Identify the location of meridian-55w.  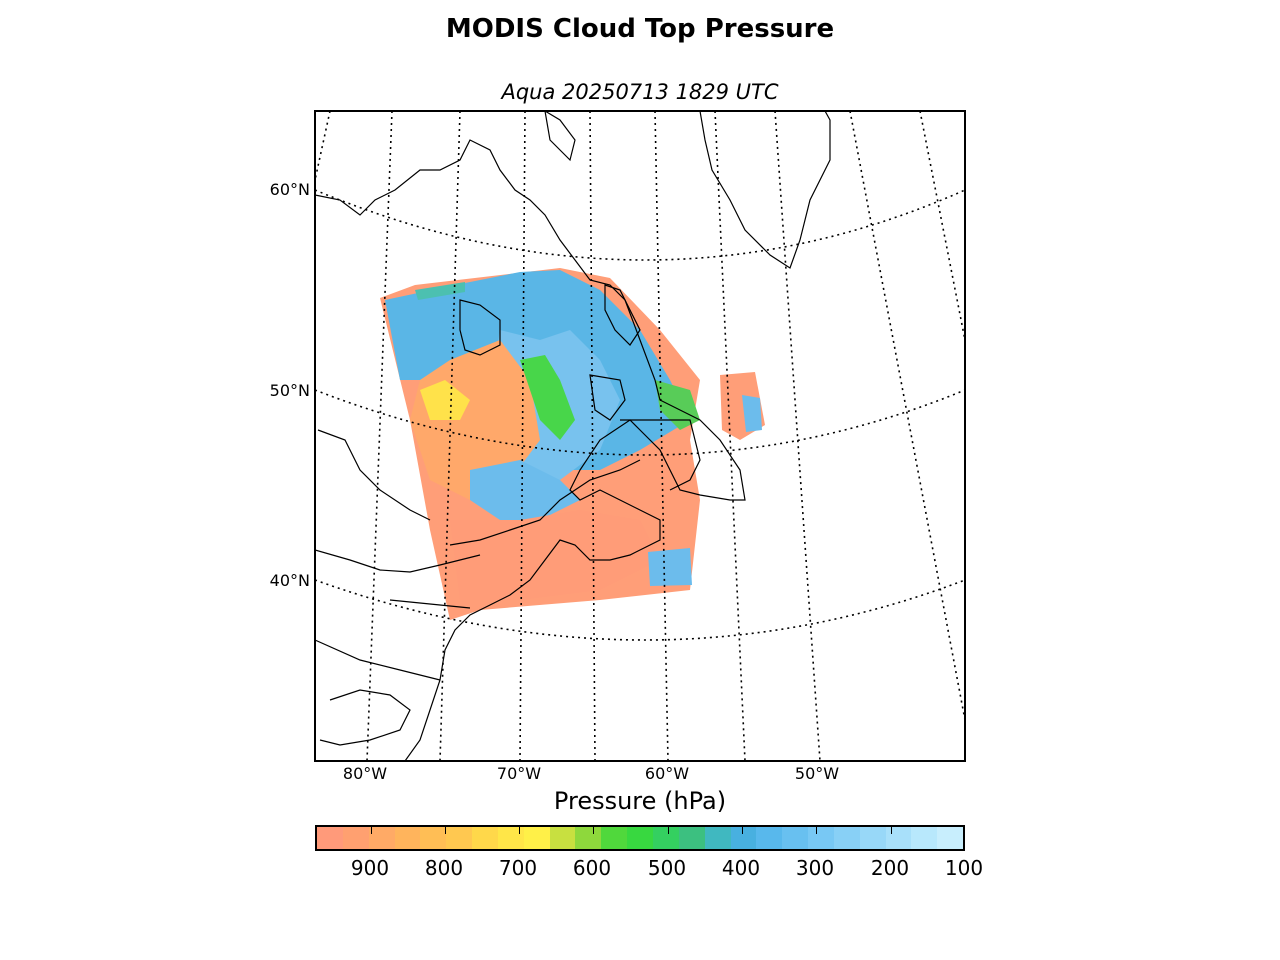
(730, 436).